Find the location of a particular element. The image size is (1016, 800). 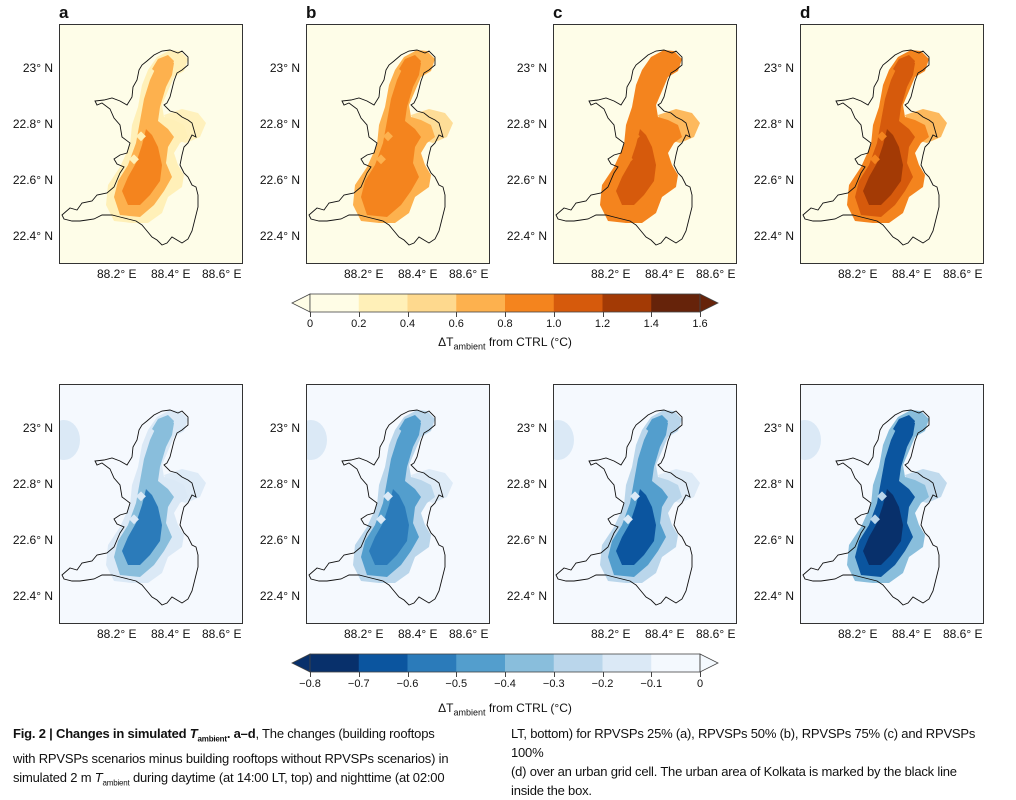

day-map-panel-a is located at coordinates (151, 144).